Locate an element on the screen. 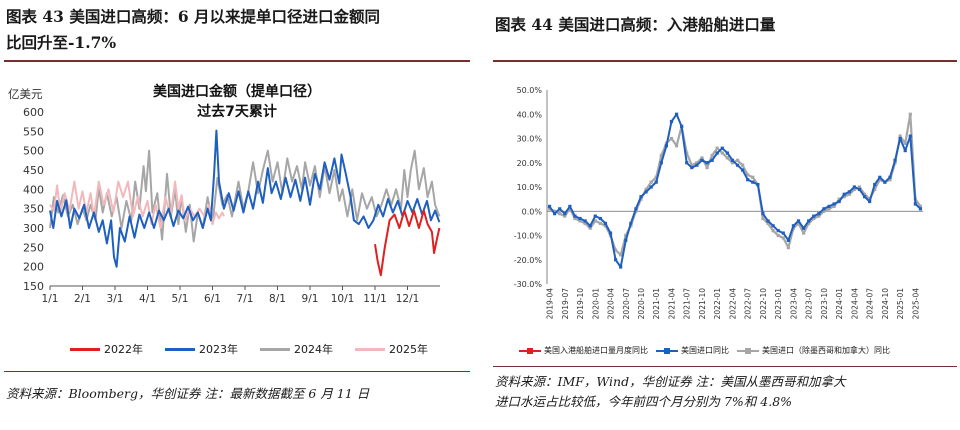  x-tick-label: 2021-10 is located at coordinates (702, 304).